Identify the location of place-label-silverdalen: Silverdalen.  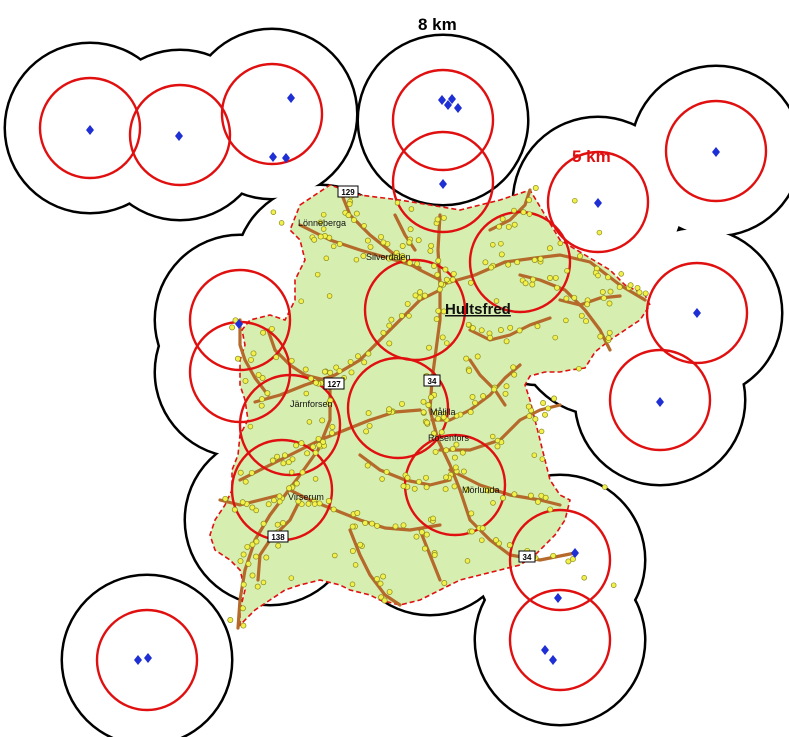
(388, 257).